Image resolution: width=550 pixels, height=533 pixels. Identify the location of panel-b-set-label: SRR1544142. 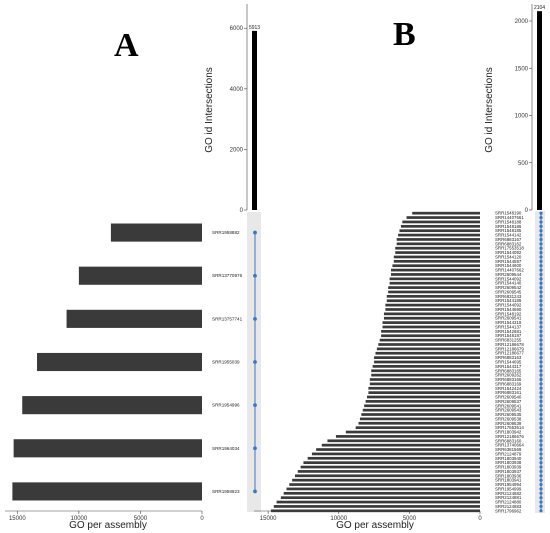
(508, 235).